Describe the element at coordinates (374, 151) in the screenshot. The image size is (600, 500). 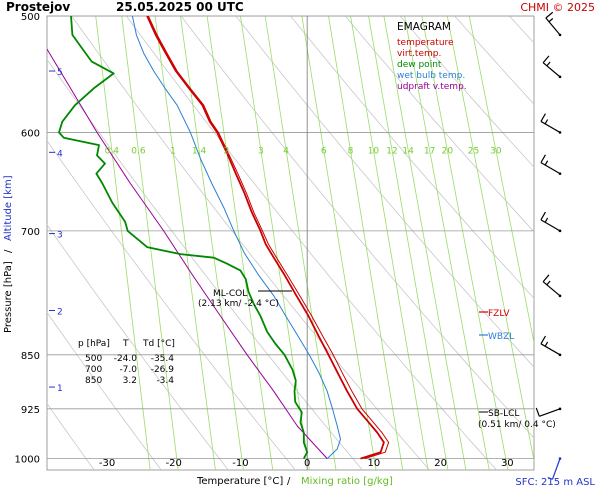
I see `mixing-ratio-label: 10` at that location.